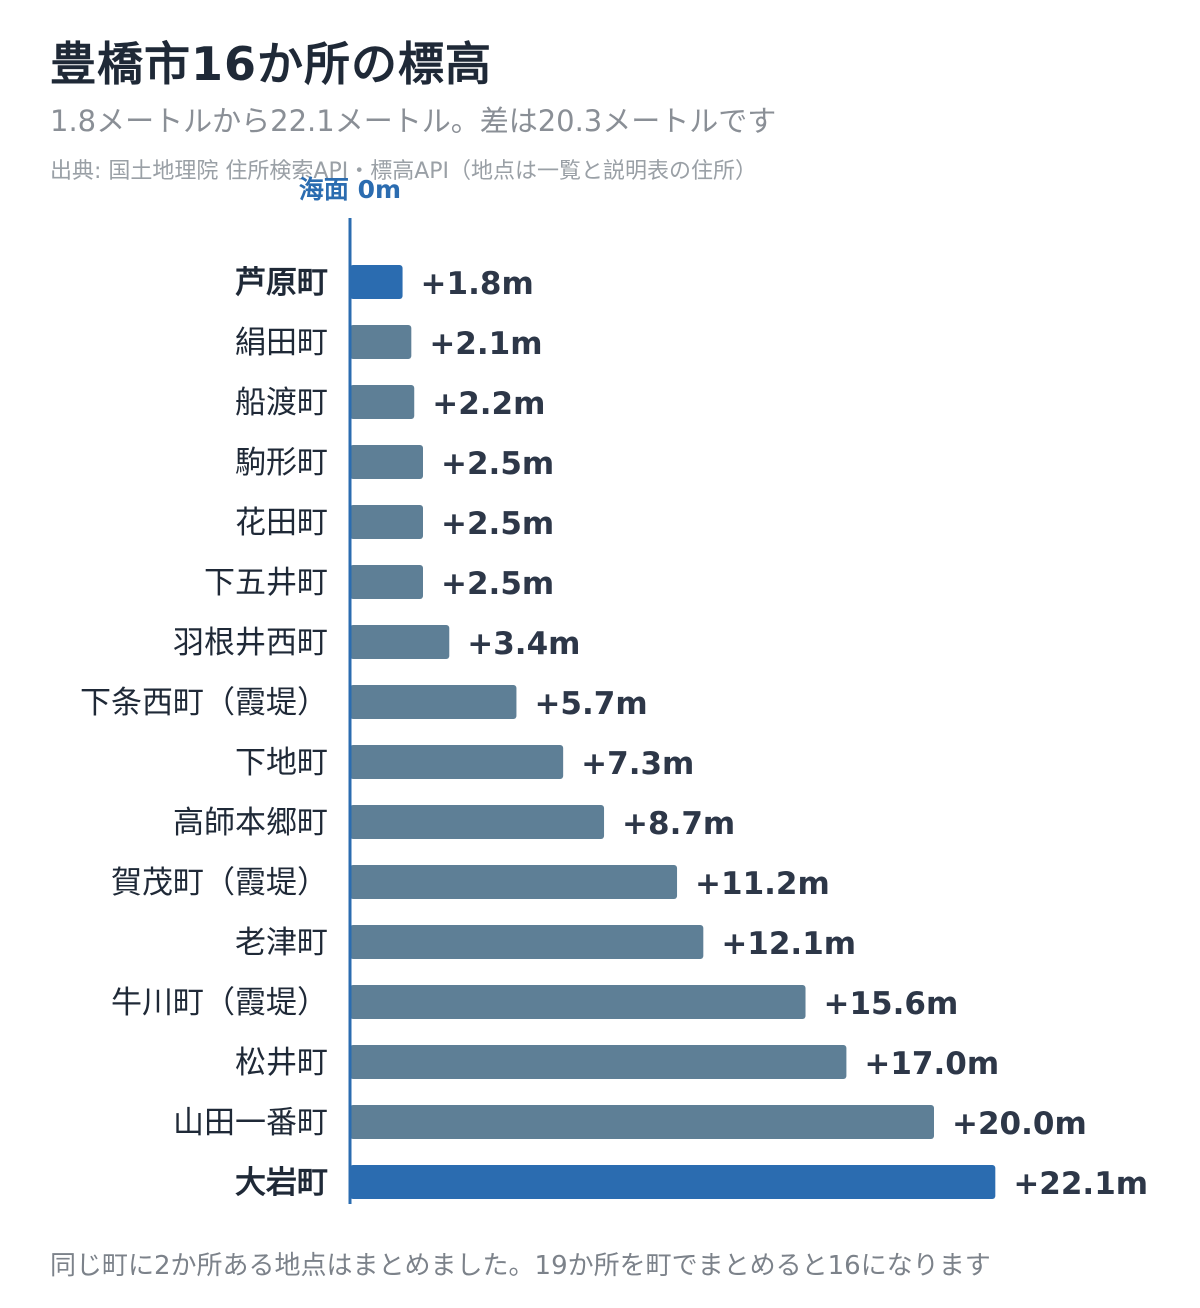  I want to click on bar-駒形町, so click(386, 462).